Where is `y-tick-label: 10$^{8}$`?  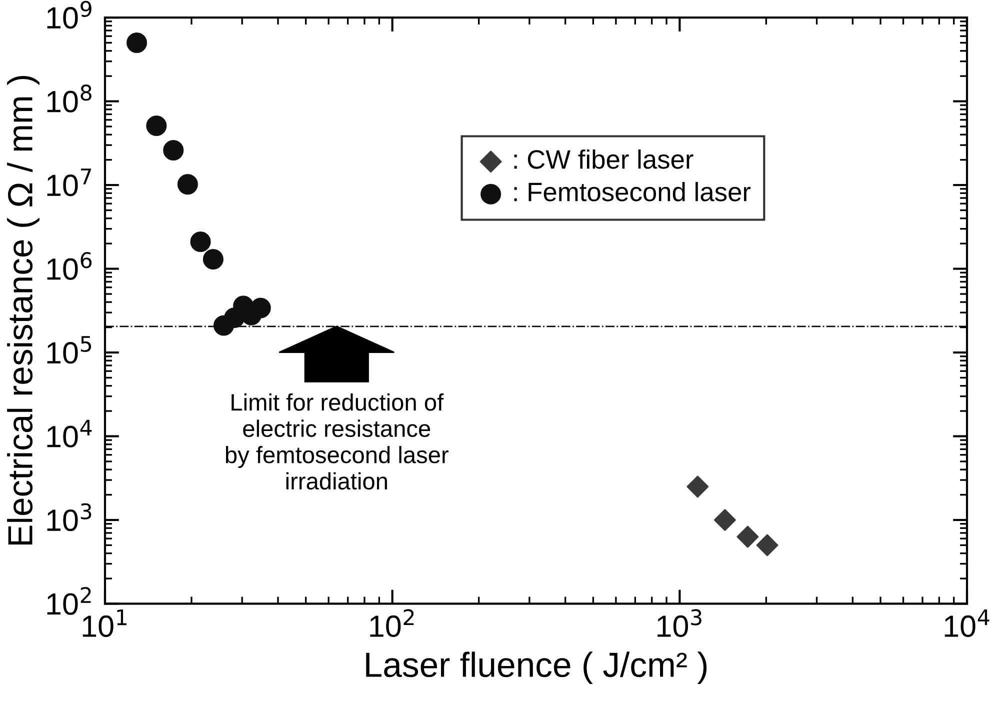 y-tick-label: 10$^{8}$ is located at coordinates (69, 98).